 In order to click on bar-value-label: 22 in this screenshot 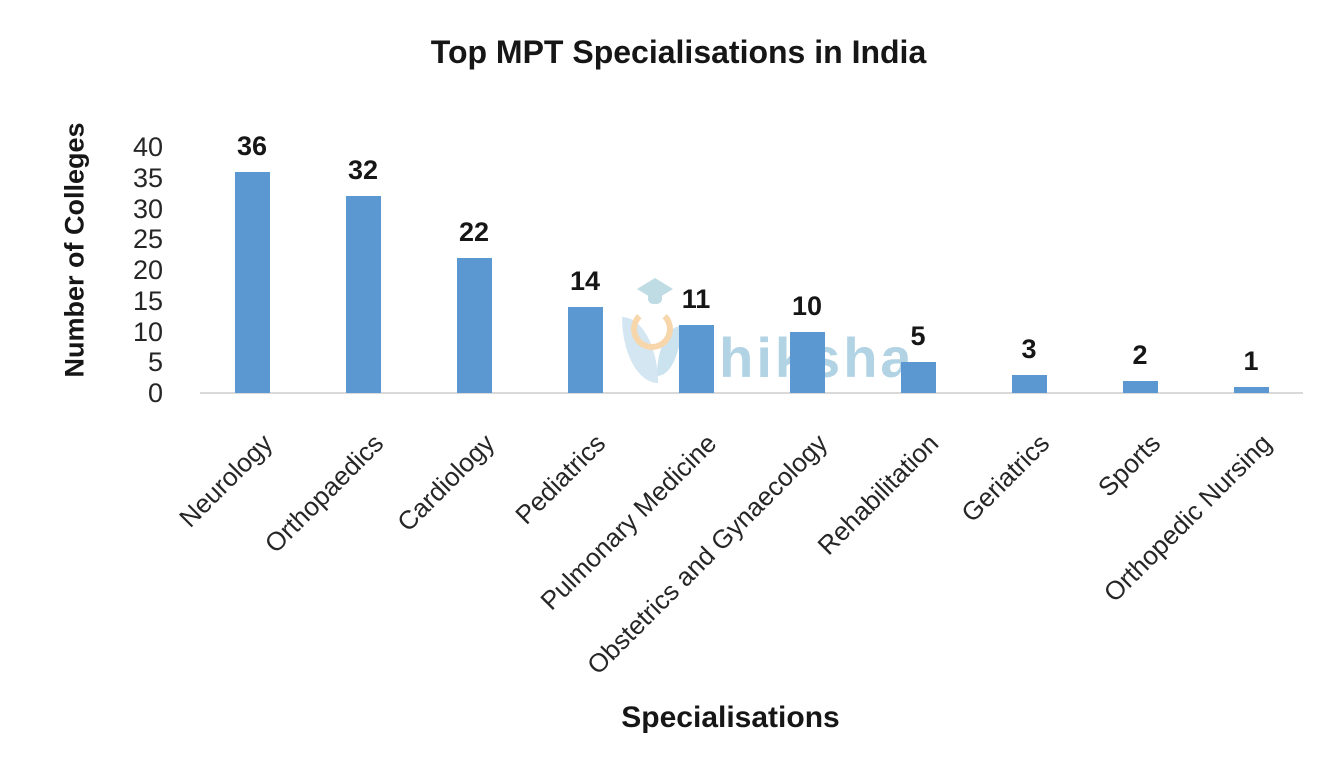, I will do `click(474, 231)`.